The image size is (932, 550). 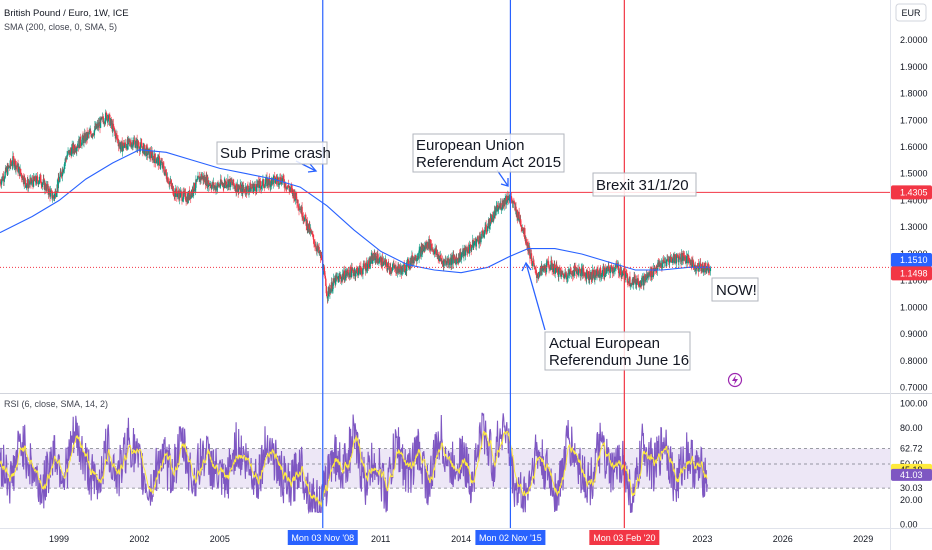 I want to click on lightning-icon, so click(x=735, y=380).